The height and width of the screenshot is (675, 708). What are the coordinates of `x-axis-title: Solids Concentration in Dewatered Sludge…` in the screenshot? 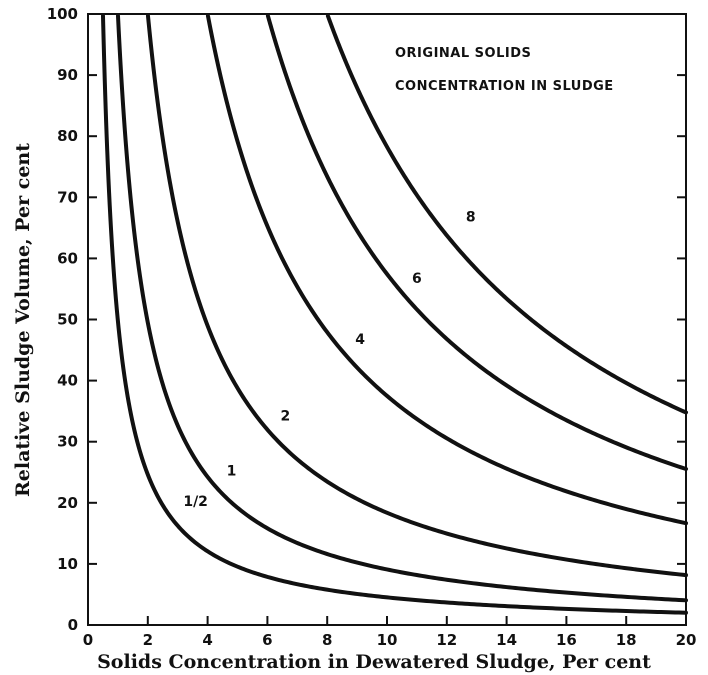 It's located at (374, 662).